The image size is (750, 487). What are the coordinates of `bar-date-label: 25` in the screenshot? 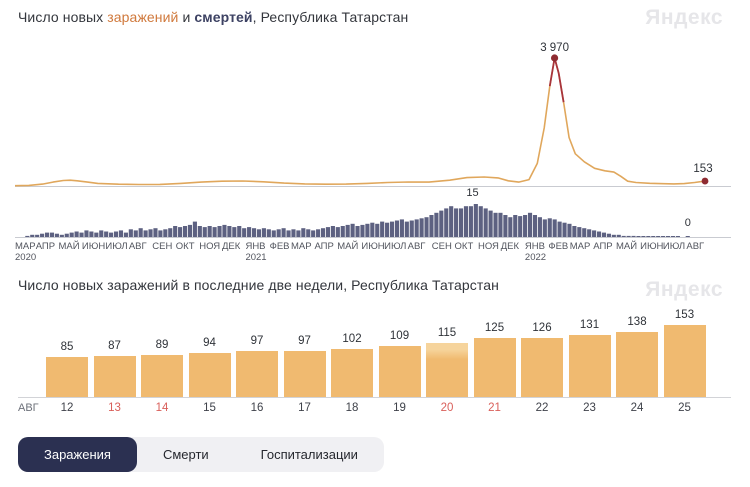 It's located at (684, 408).